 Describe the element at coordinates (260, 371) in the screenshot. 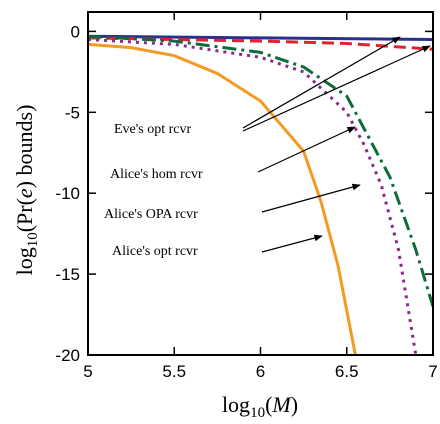

I see `x-tick-label: 6` at that location.